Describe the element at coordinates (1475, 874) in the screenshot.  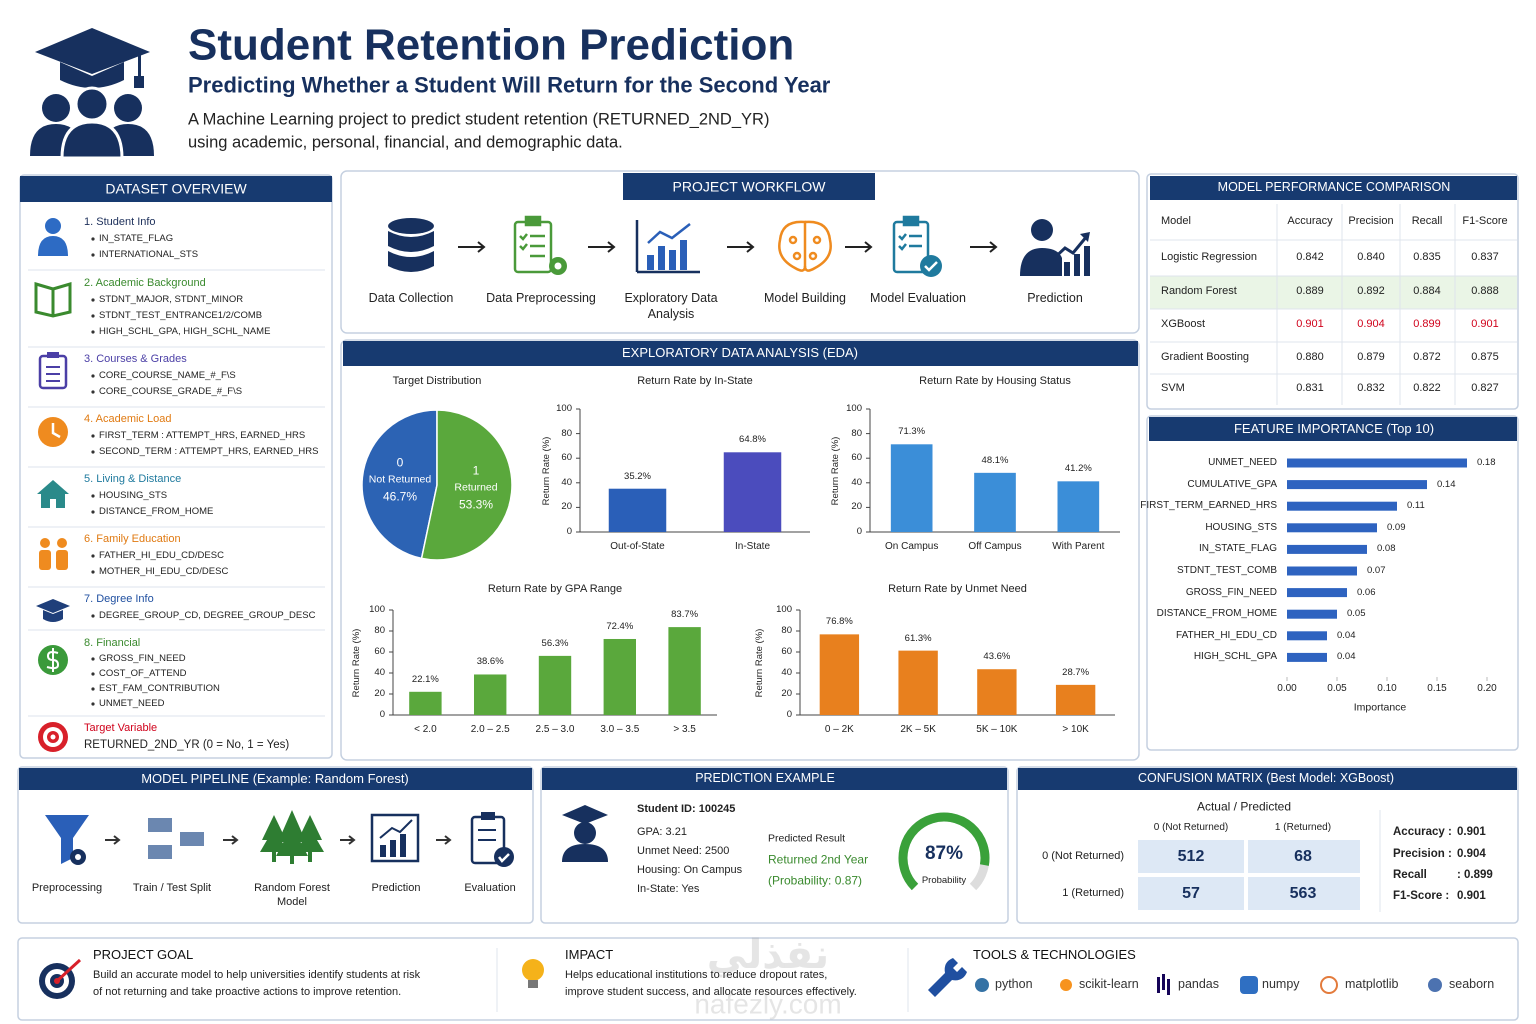
I see `metric-value: : 0.899` at that location.